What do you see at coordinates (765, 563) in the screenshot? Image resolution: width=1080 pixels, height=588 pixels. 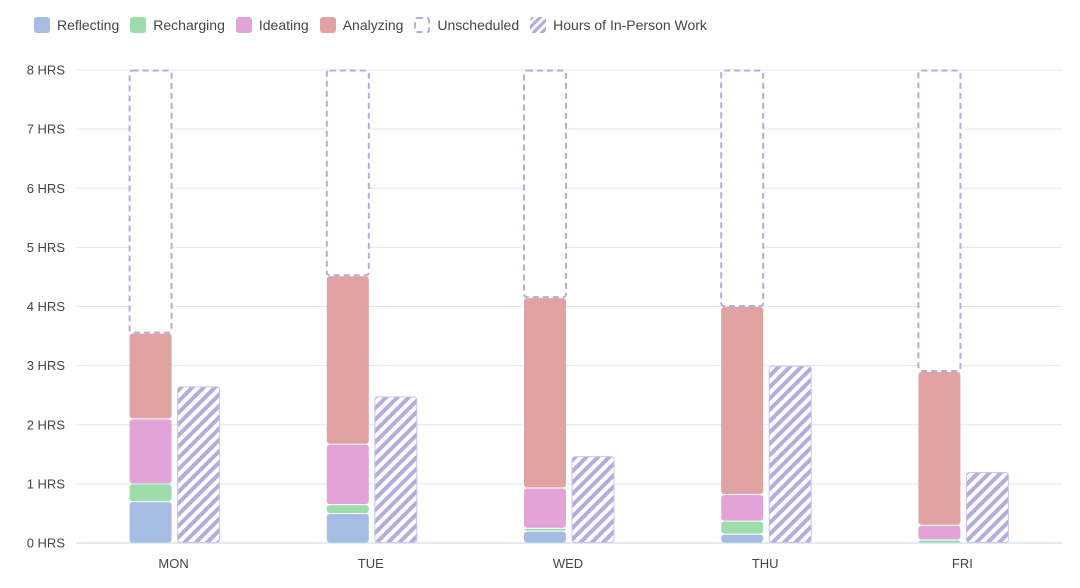 I see `x-tick-label: THU` at bounding box center [765, 563].